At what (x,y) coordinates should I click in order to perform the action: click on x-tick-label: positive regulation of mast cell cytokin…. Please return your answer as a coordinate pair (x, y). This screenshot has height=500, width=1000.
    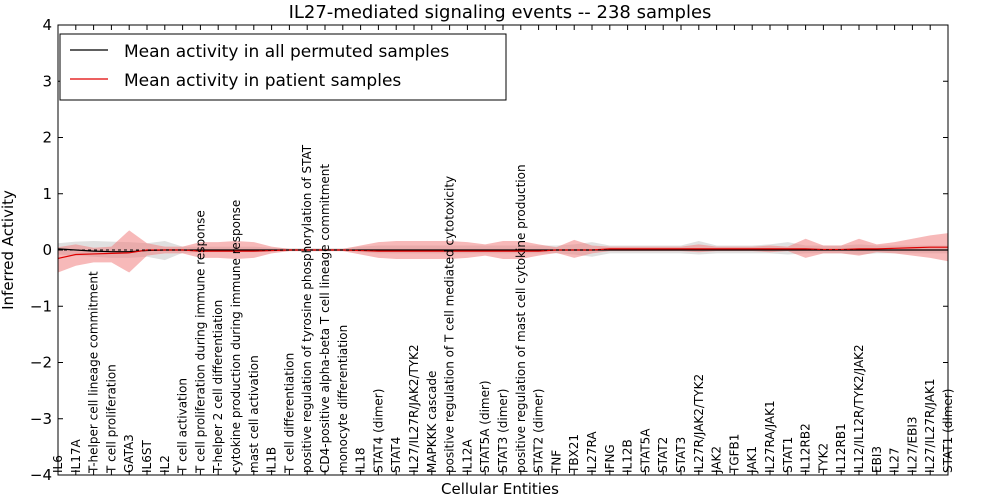
    Looking at the image, I should click on (521, 318).